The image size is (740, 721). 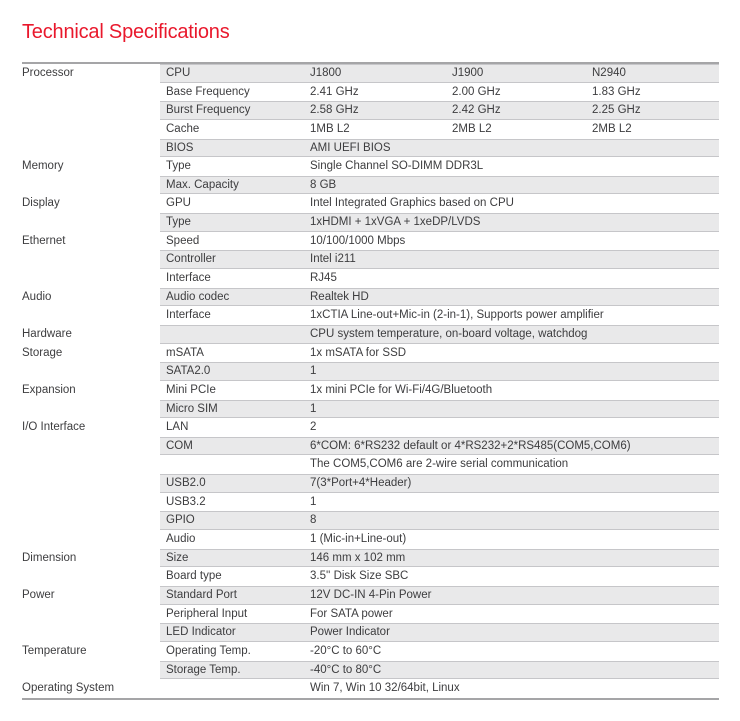 What do you see at coordinates (439, 409) in the screenshot?
I see `row-stripe: Micro SIM 1` at bounding box center [439, 409].